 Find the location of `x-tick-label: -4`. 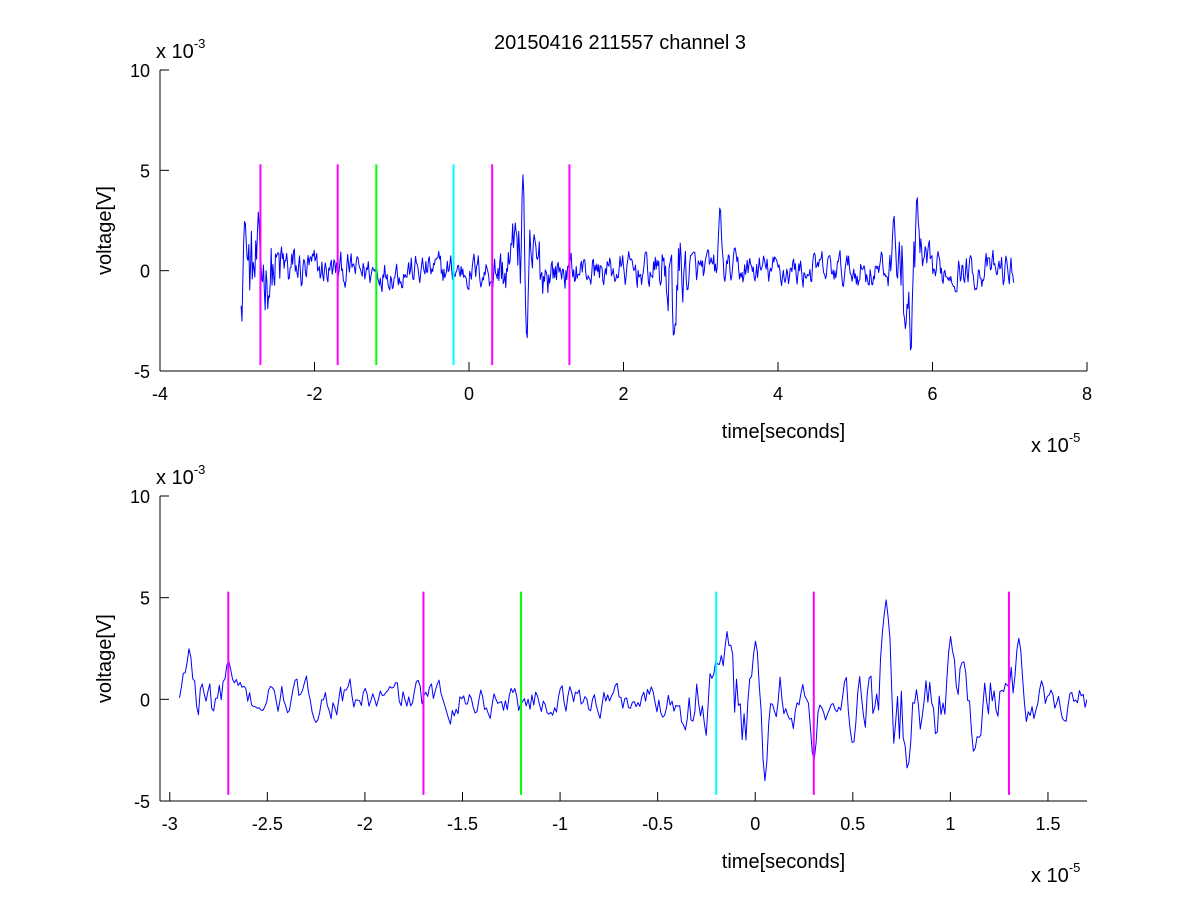

x-tick-label: -4 is located at coordinates (160, 394).